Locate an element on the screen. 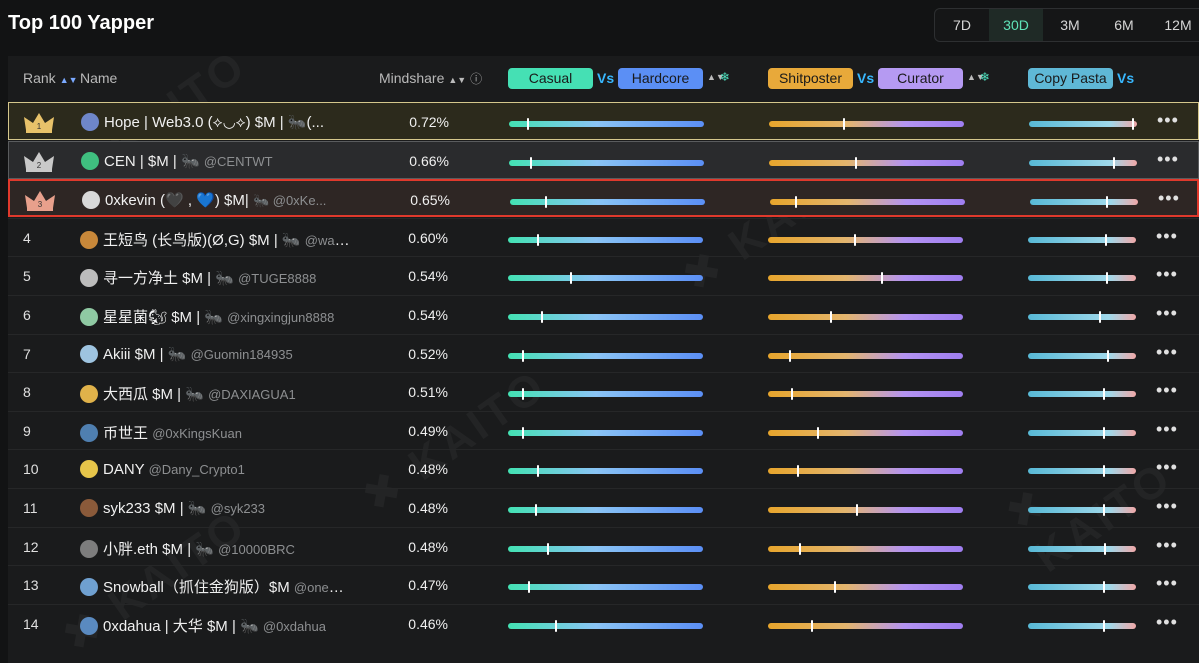 The width and height of the screenshot is (1199, 663). yapper-name: 寻一方净土 $M | 🐜 @TUGE8888 is located at coordinates (215, 277).